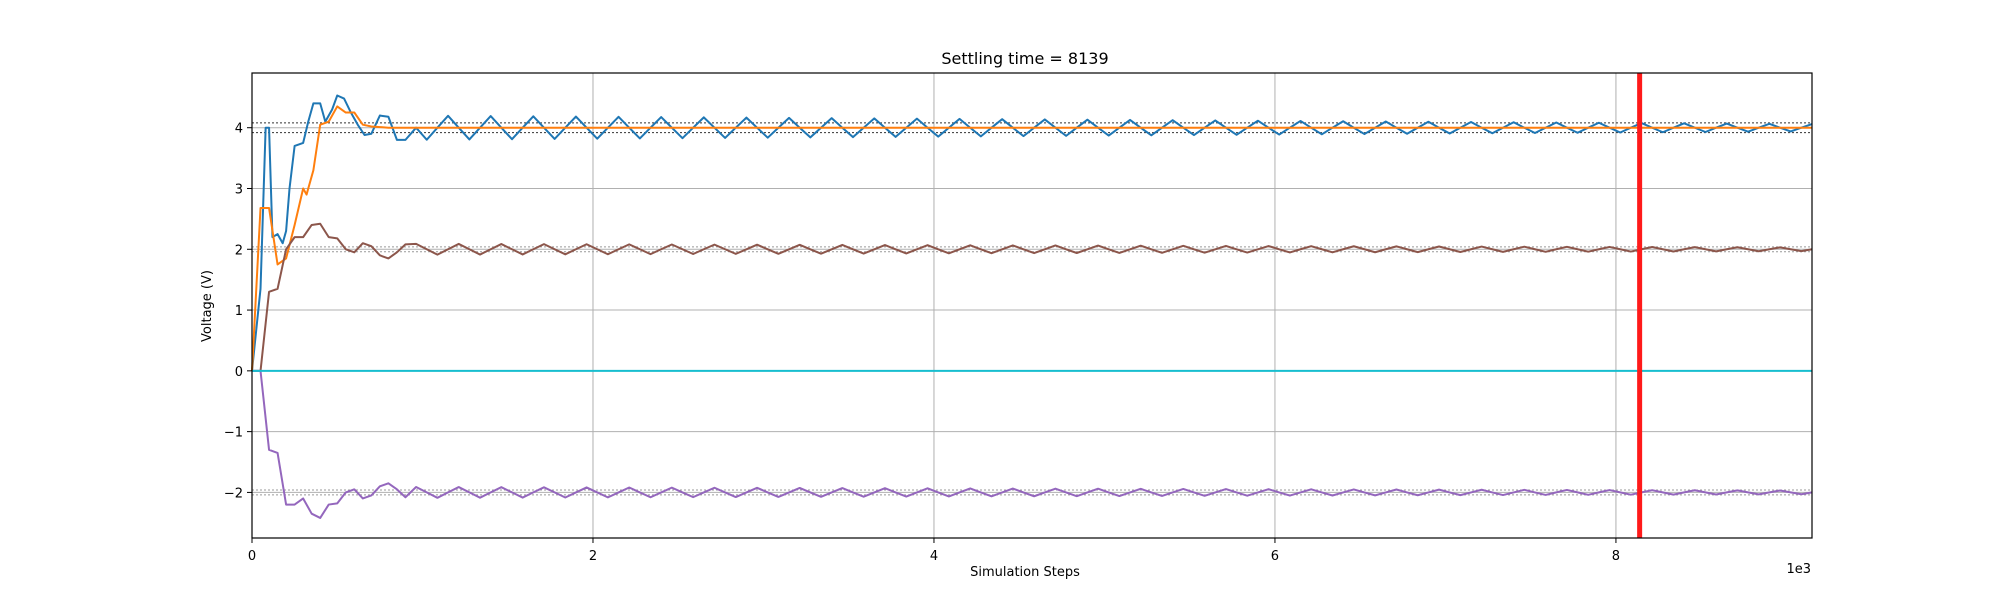  Describe the element at coordinates (1798, 569) in the screenshot. I see `x-axis-offset-label: 1e3` at that location.